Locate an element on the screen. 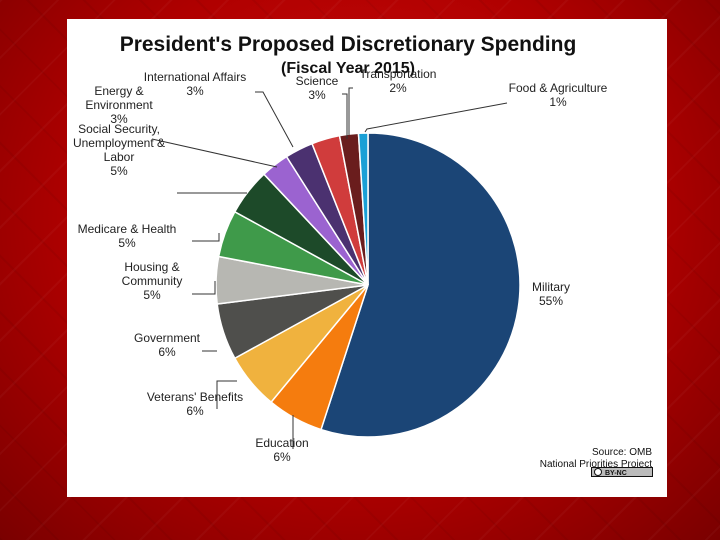 This screenshot has height=540, width=720. slice-name-label: Veterans' Benefits is located at coordinates (195, 397).